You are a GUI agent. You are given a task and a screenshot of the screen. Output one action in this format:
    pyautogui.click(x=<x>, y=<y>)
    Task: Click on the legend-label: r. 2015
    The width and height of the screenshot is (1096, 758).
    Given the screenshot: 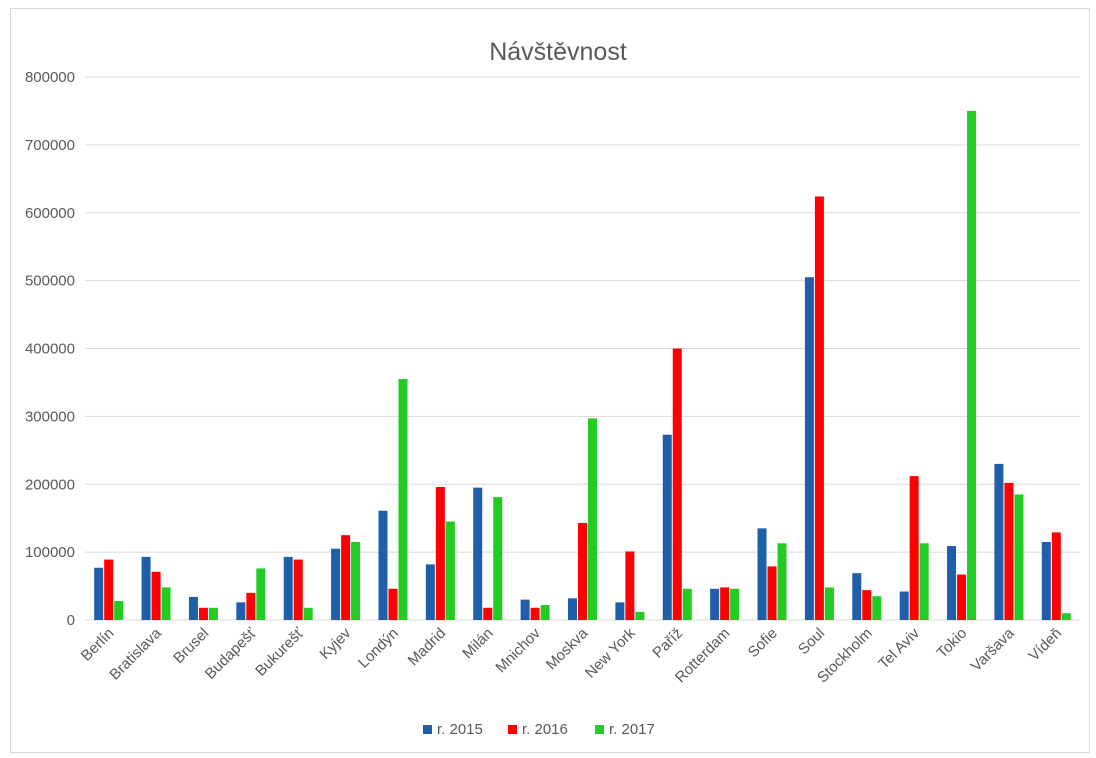 What is the action you would take?
    pyautogui.click(x=460, y=729)
    